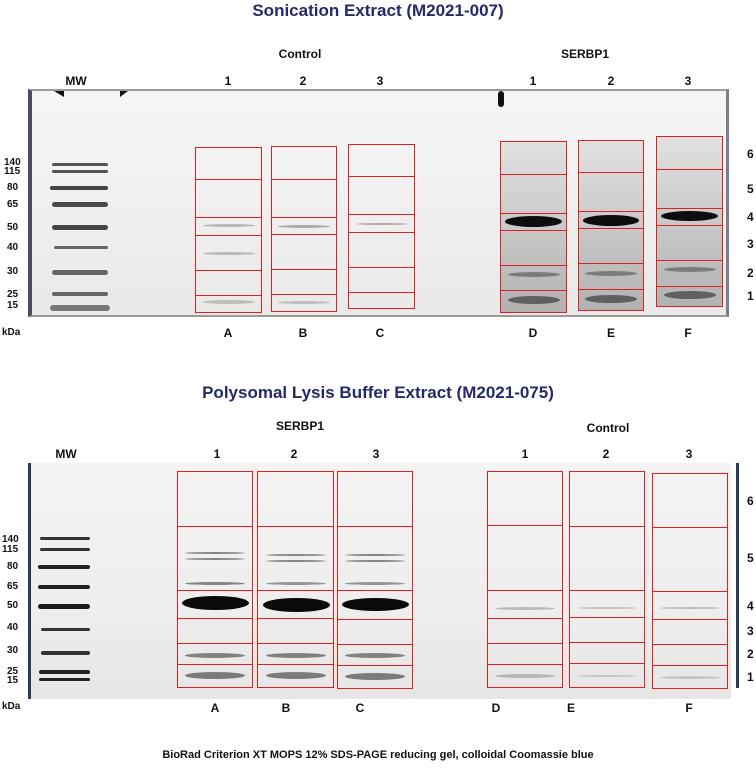 The image size is (756, 768). What do you see at coordinates (750, 606) in the screenshot?
I see `gel2-slice-number: 4` at bounding box center [750, 606].